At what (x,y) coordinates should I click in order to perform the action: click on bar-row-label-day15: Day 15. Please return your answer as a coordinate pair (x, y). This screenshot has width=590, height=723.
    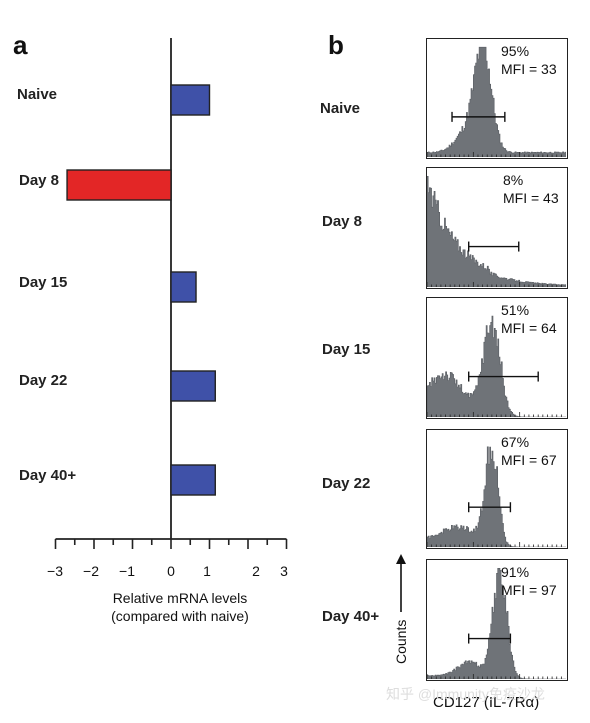
    Looking at the image, I should click on (43, 282).